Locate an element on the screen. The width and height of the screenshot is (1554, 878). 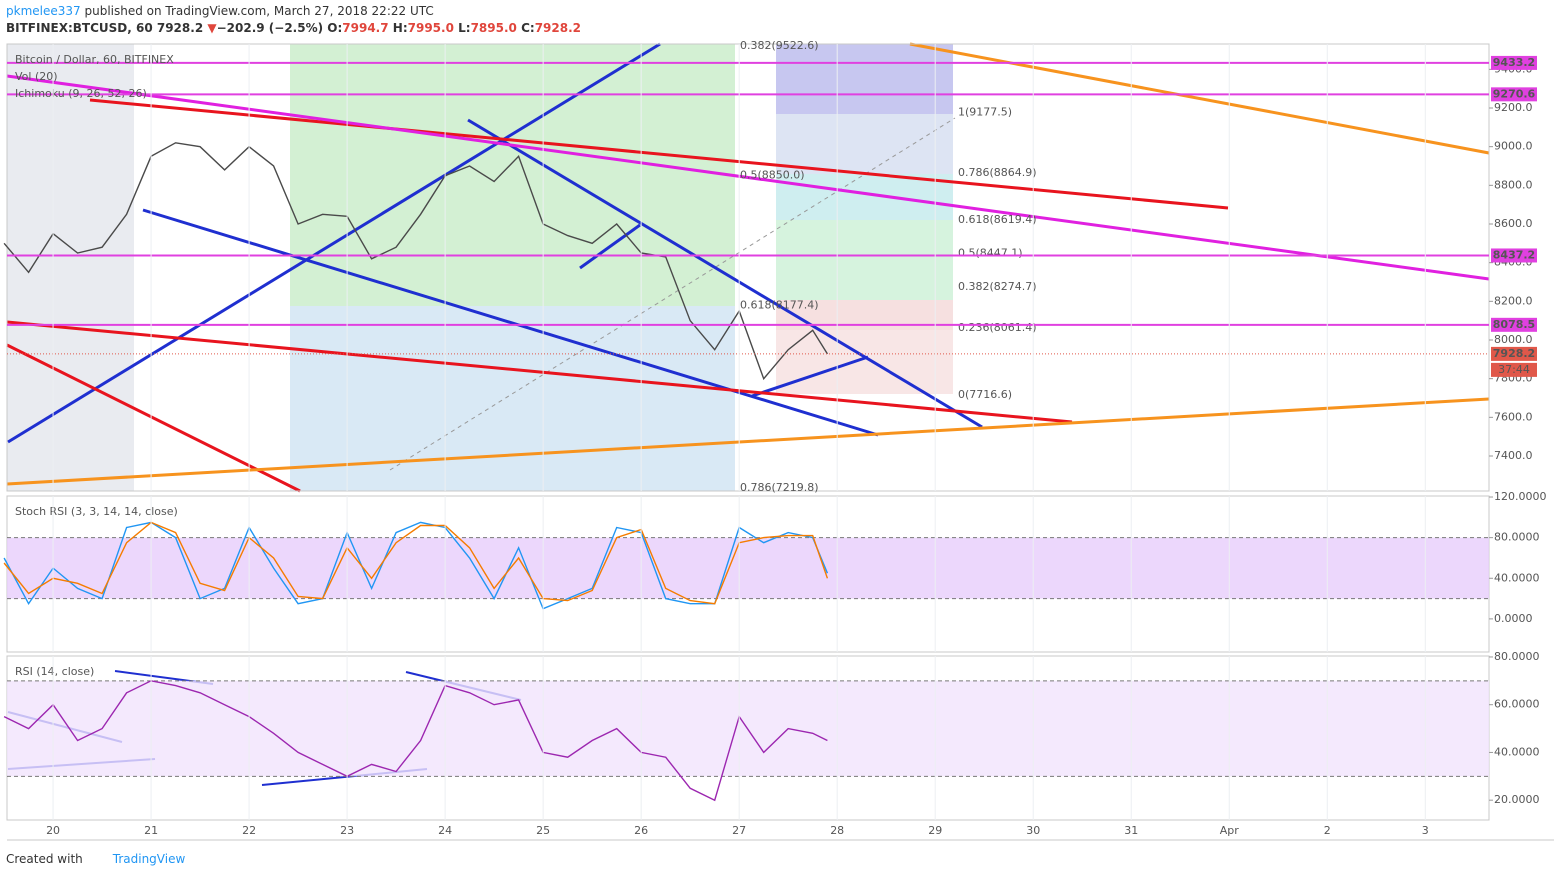
band is located at coordinates (748, 568).